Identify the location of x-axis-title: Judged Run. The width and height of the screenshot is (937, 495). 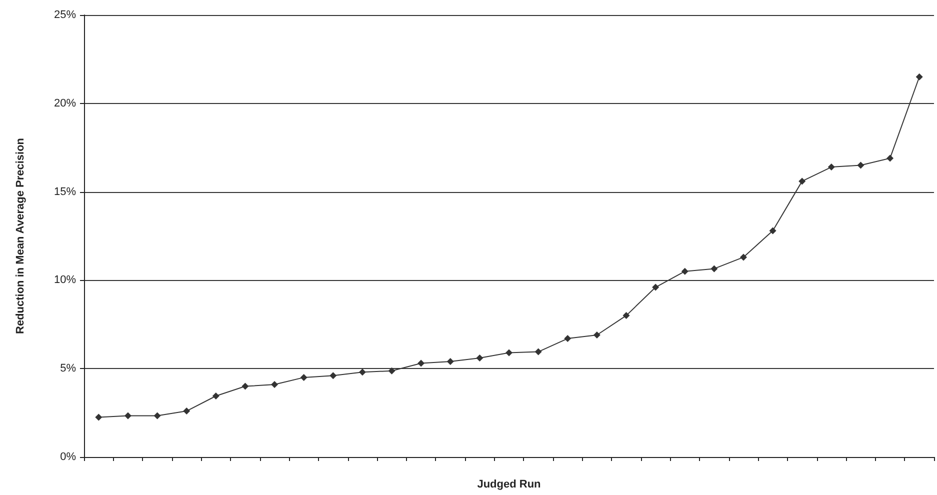
(509, 484).